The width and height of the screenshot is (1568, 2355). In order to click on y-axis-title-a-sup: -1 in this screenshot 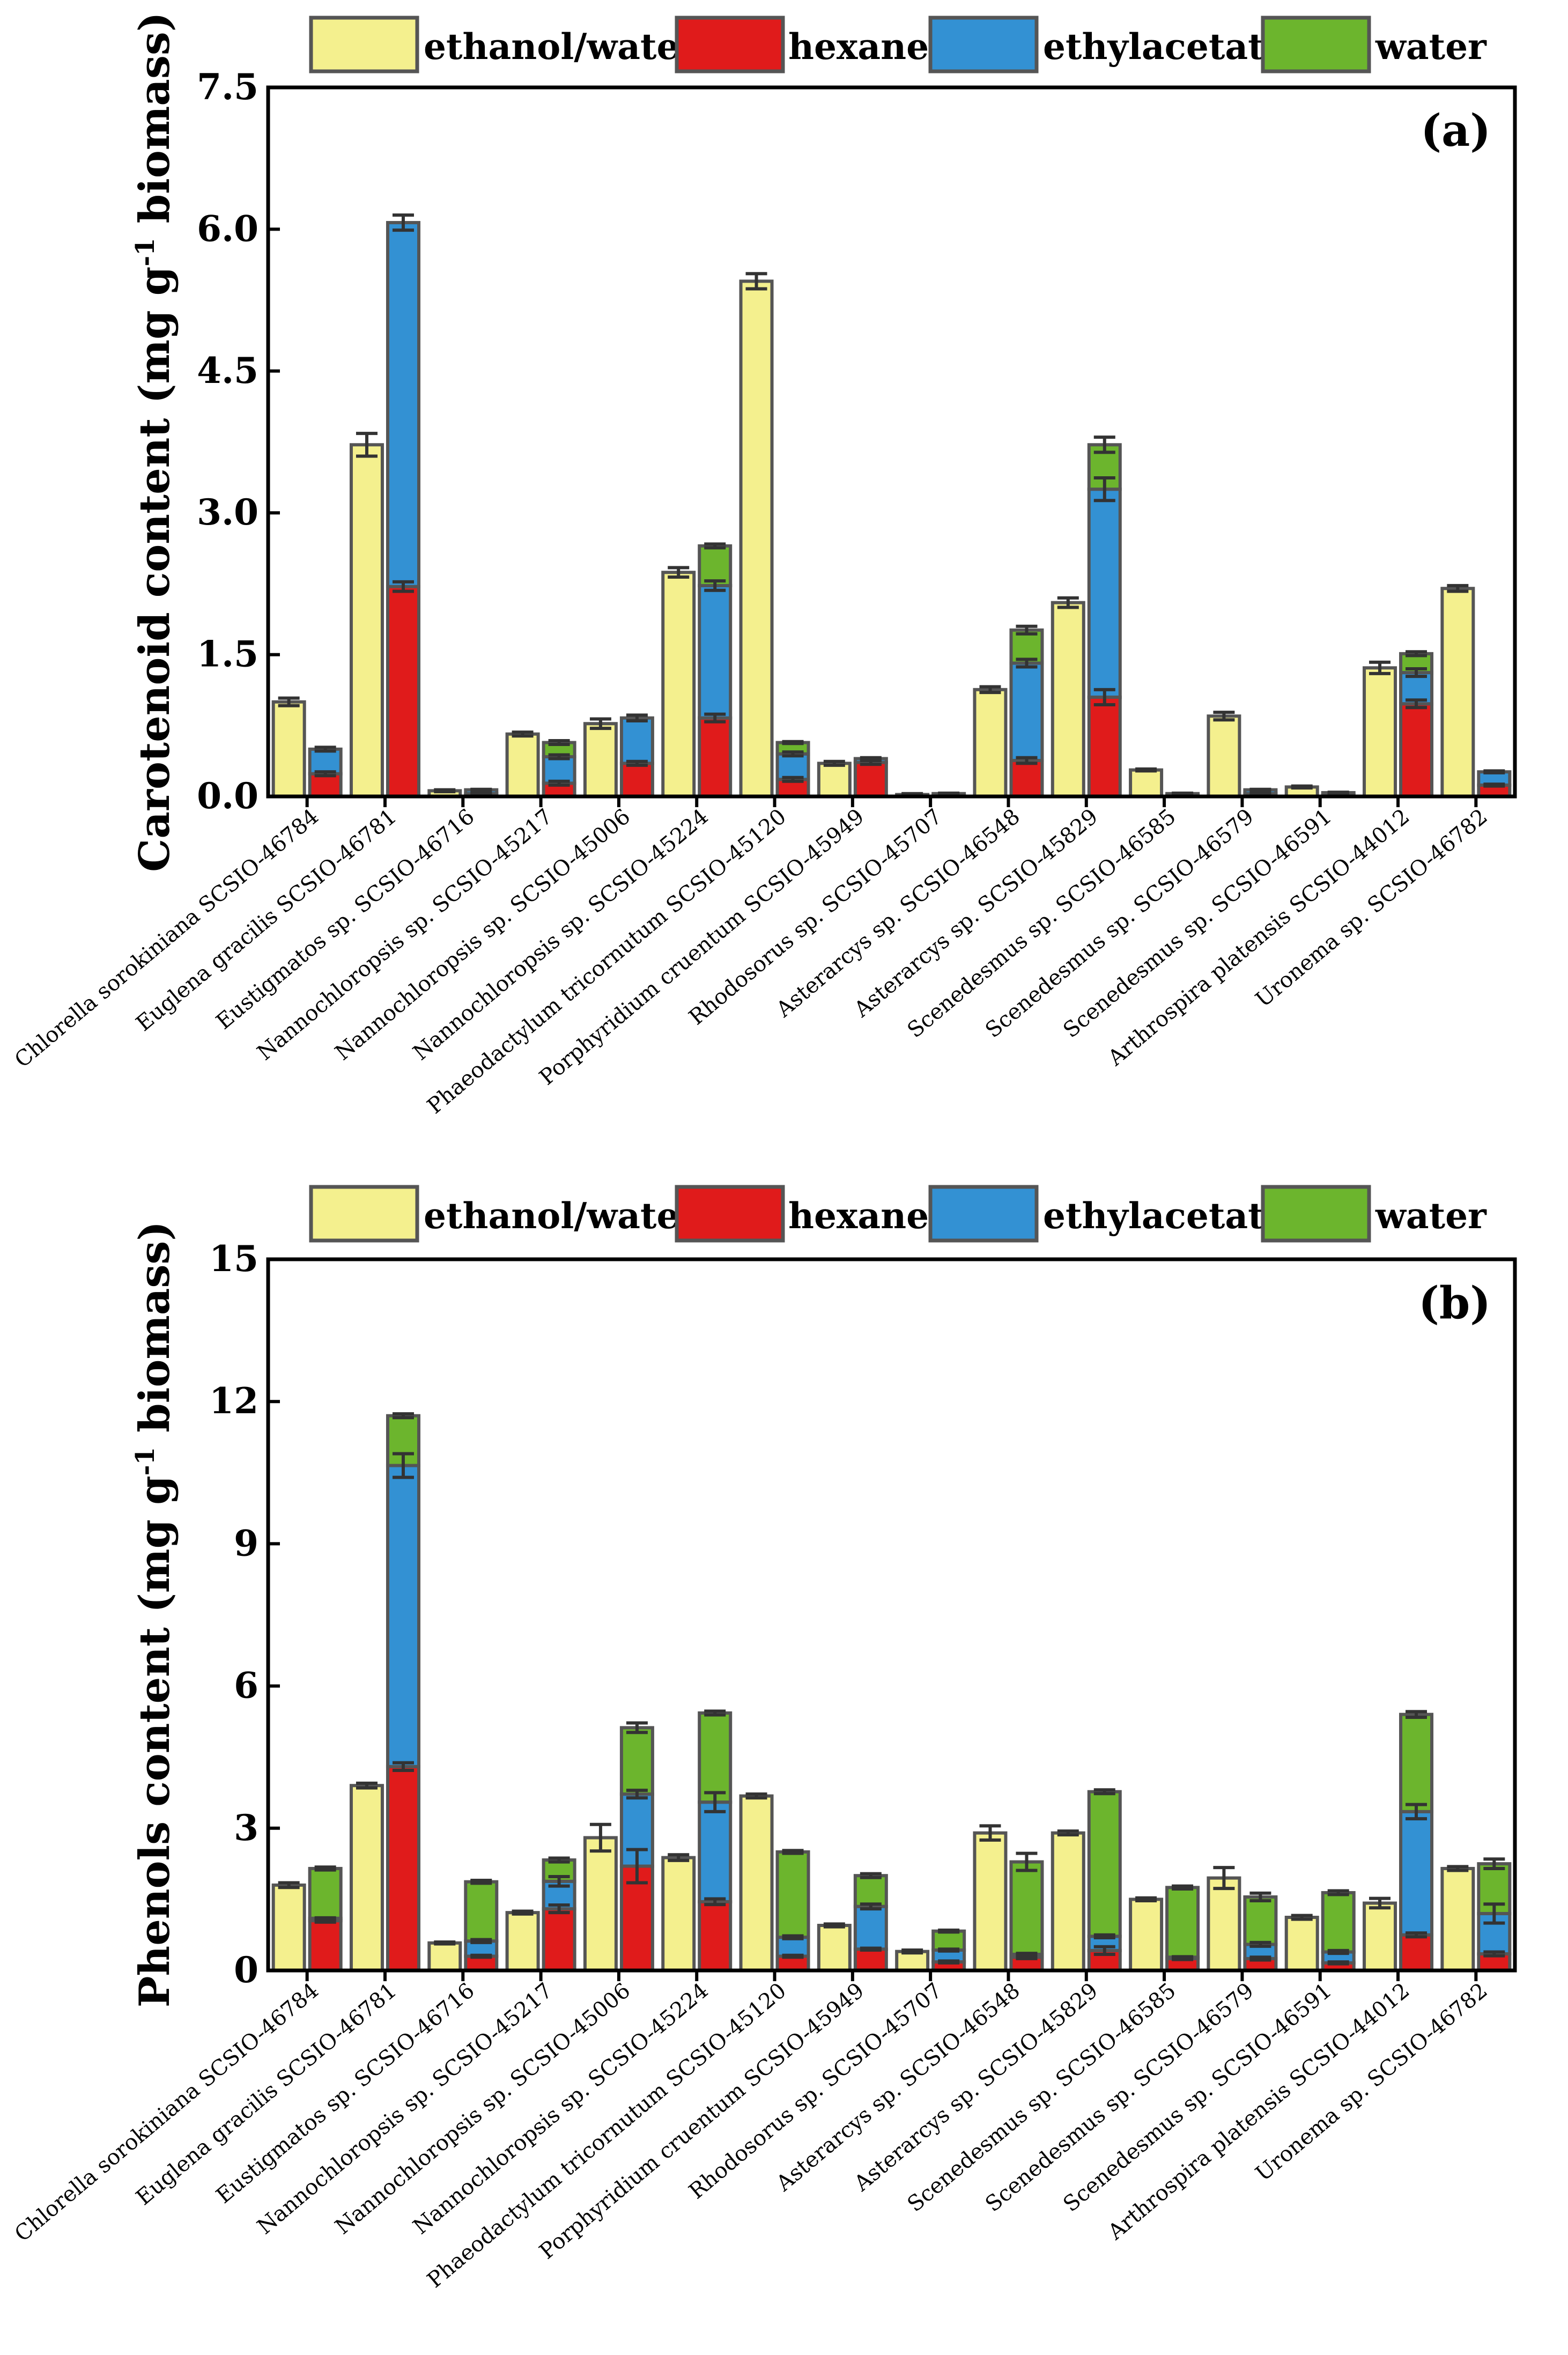, I will do `click(145, 252)`.